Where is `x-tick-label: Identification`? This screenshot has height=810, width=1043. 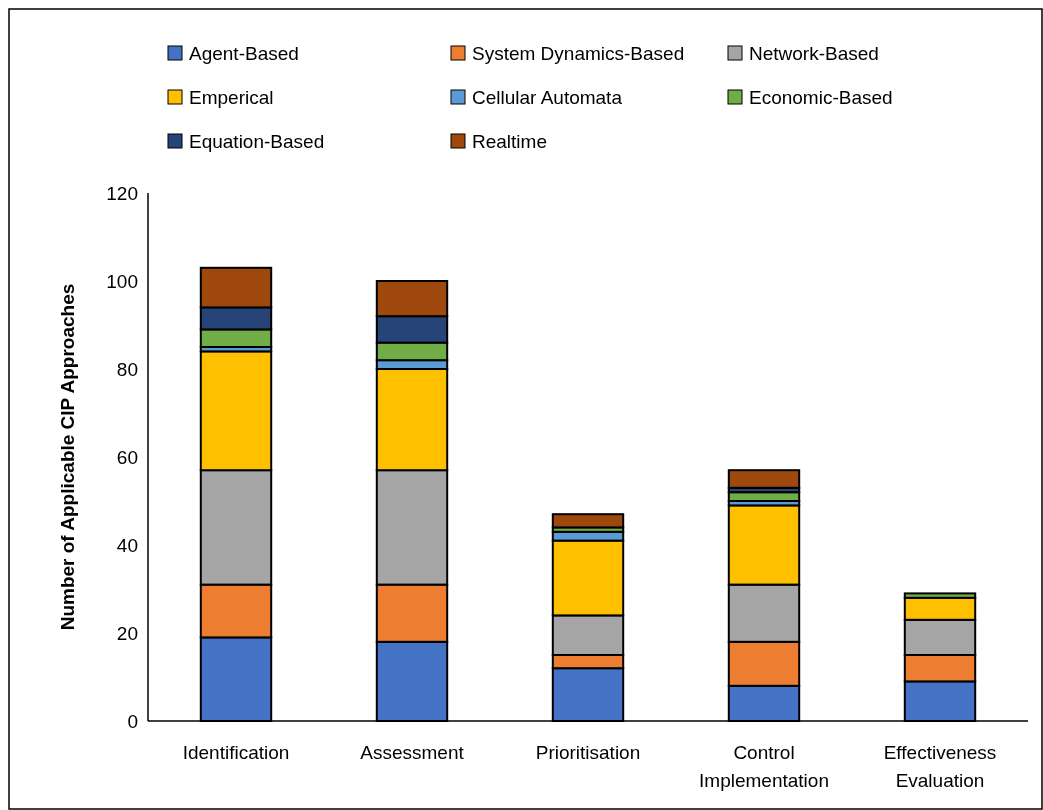
x-tick-label: Identification is located at coordinates (236, 752).